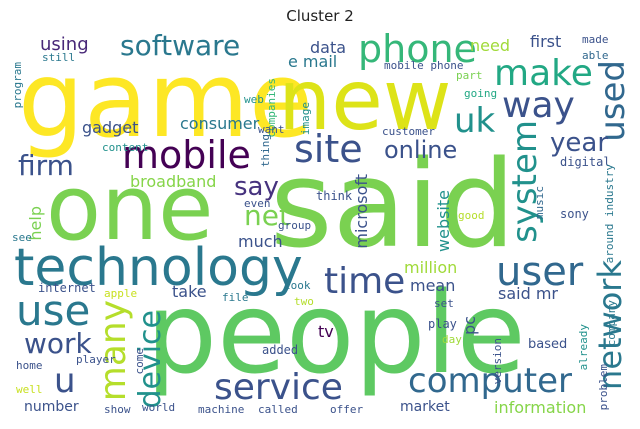 The width and height of the screenshot is (640, 429). What do you see at coordinates (365, 281) in the screenshot?
I see `word-time: time` at bounding box center [365, 281].